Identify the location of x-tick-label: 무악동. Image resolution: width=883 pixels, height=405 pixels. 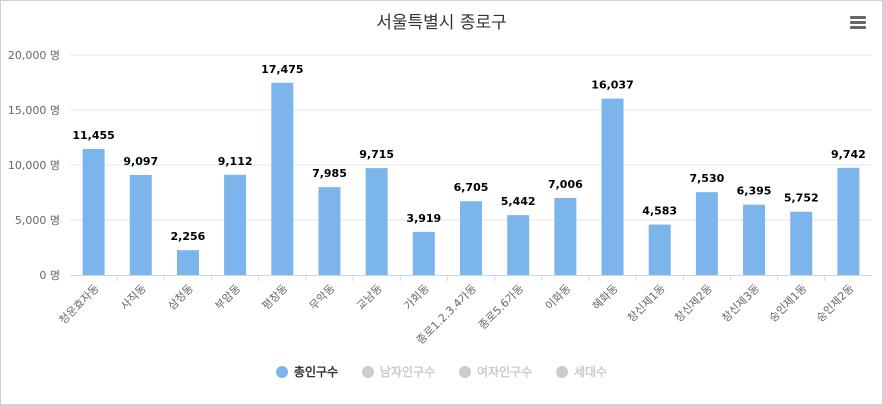
(322, 297).